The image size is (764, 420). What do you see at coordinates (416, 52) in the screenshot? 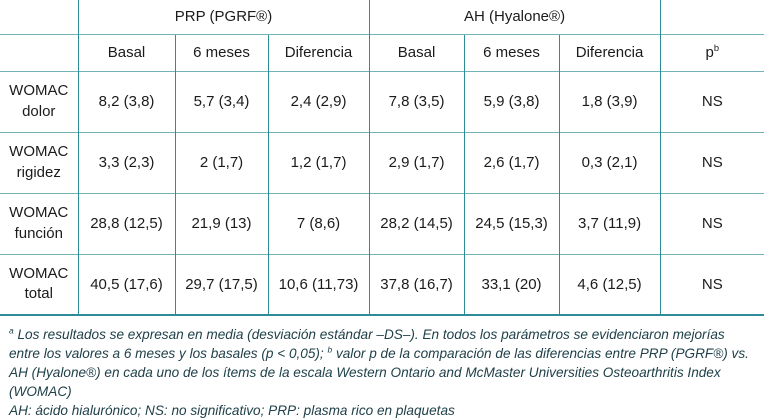
I see `col-header-ah-basal: Basal` at bounding box center [416, 52].